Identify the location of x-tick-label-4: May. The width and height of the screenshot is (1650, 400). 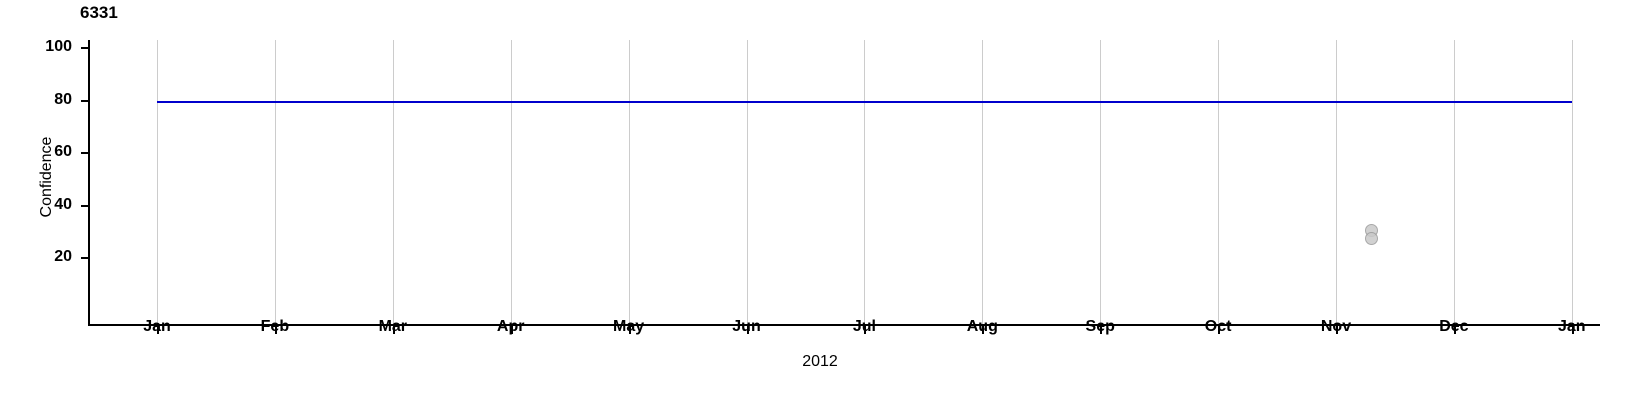
(629, 326).